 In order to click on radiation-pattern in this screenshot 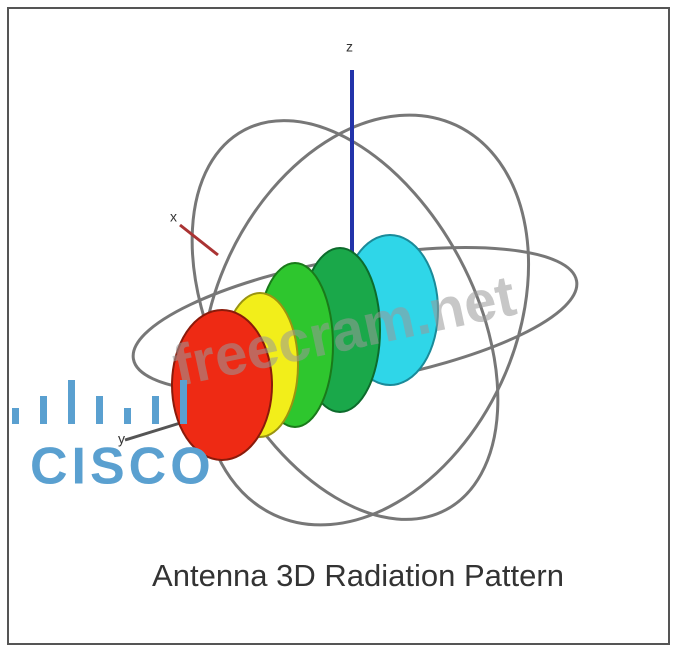, I will do `click(305, 347)`.